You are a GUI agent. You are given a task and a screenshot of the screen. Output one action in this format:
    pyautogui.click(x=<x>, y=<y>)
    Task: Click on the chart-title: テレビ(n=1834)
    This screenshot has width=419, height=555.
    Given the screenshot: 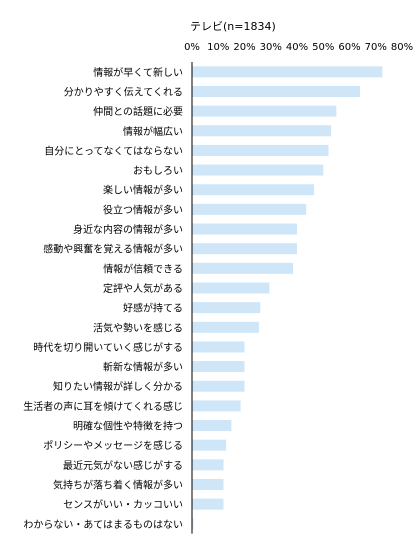 What is the action you would take?
    pyautogui.click(x=233, y=26)
    